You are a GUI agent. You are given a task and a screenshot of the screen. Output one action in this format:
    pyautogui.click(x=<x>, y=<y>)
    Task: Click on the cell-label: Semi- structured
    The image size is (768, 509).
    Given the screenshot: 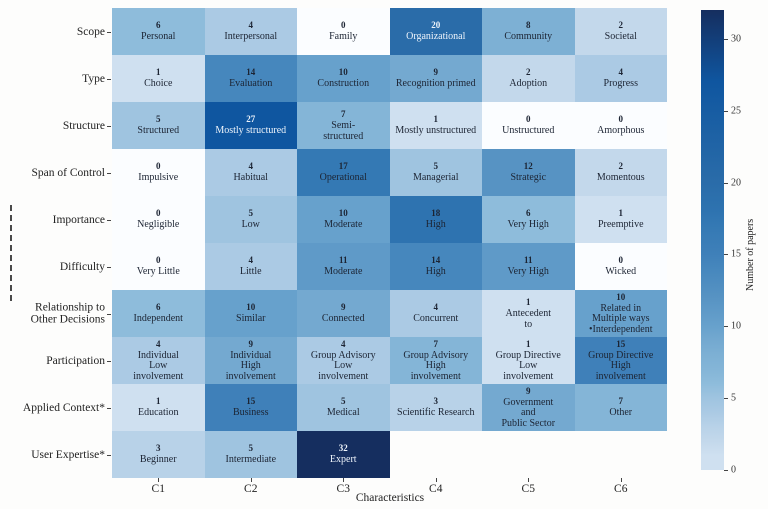 What is the action you would take?
    pyautogui.click(x=343, y=131)
    